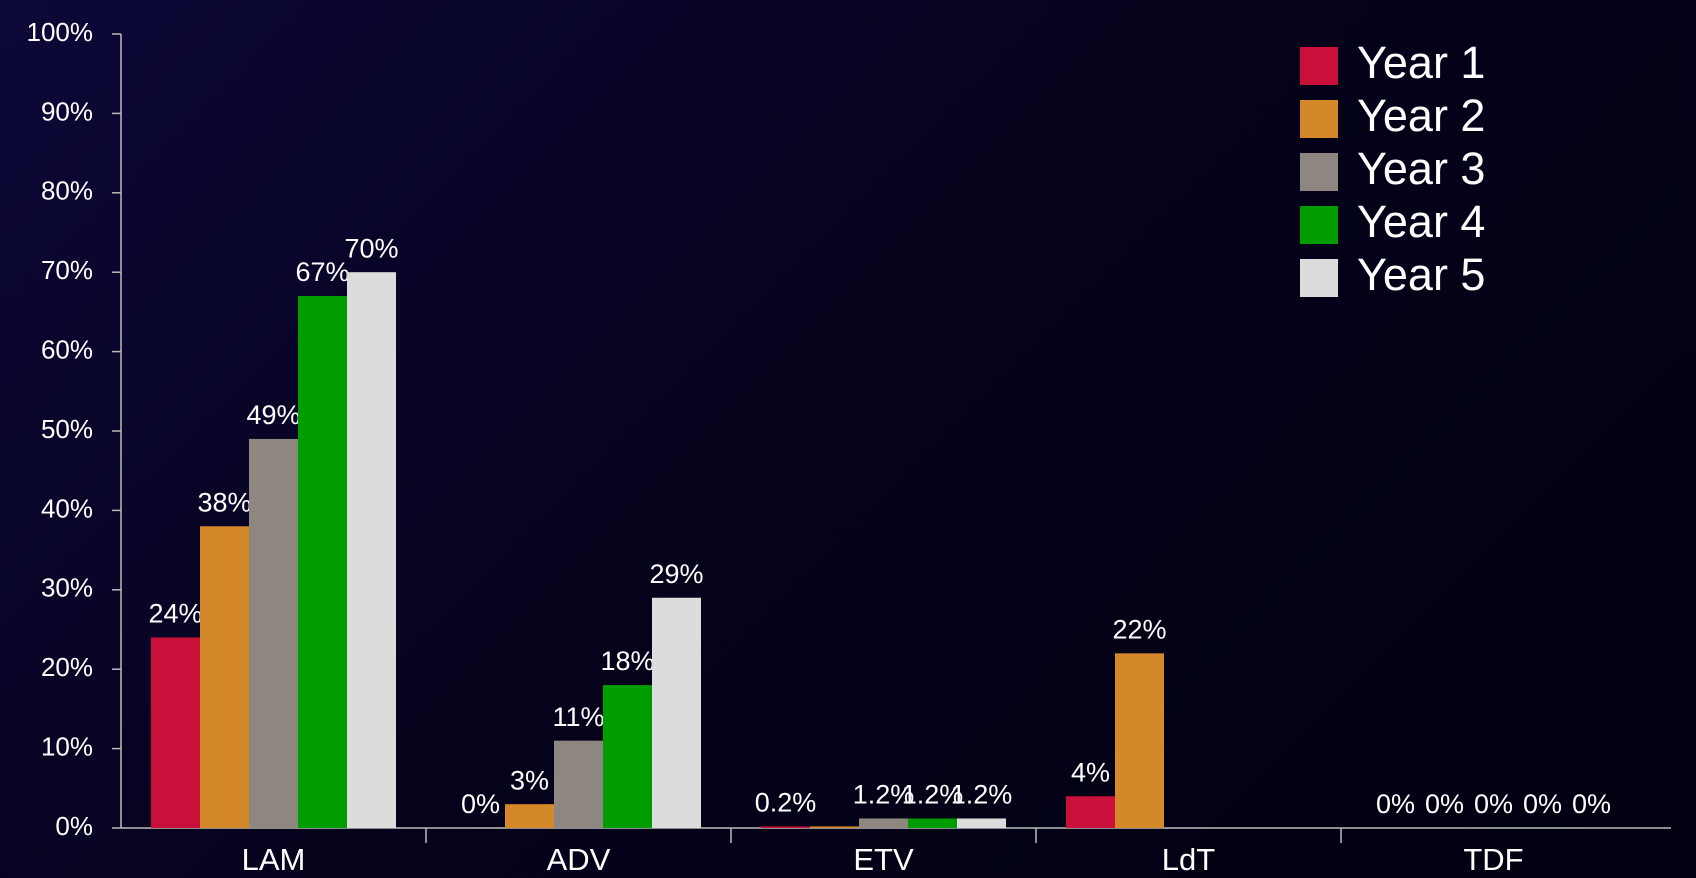  Describe the element at coordinates (1421, 168) in the screenshot. I see `legend-label: Year 3` at that location.